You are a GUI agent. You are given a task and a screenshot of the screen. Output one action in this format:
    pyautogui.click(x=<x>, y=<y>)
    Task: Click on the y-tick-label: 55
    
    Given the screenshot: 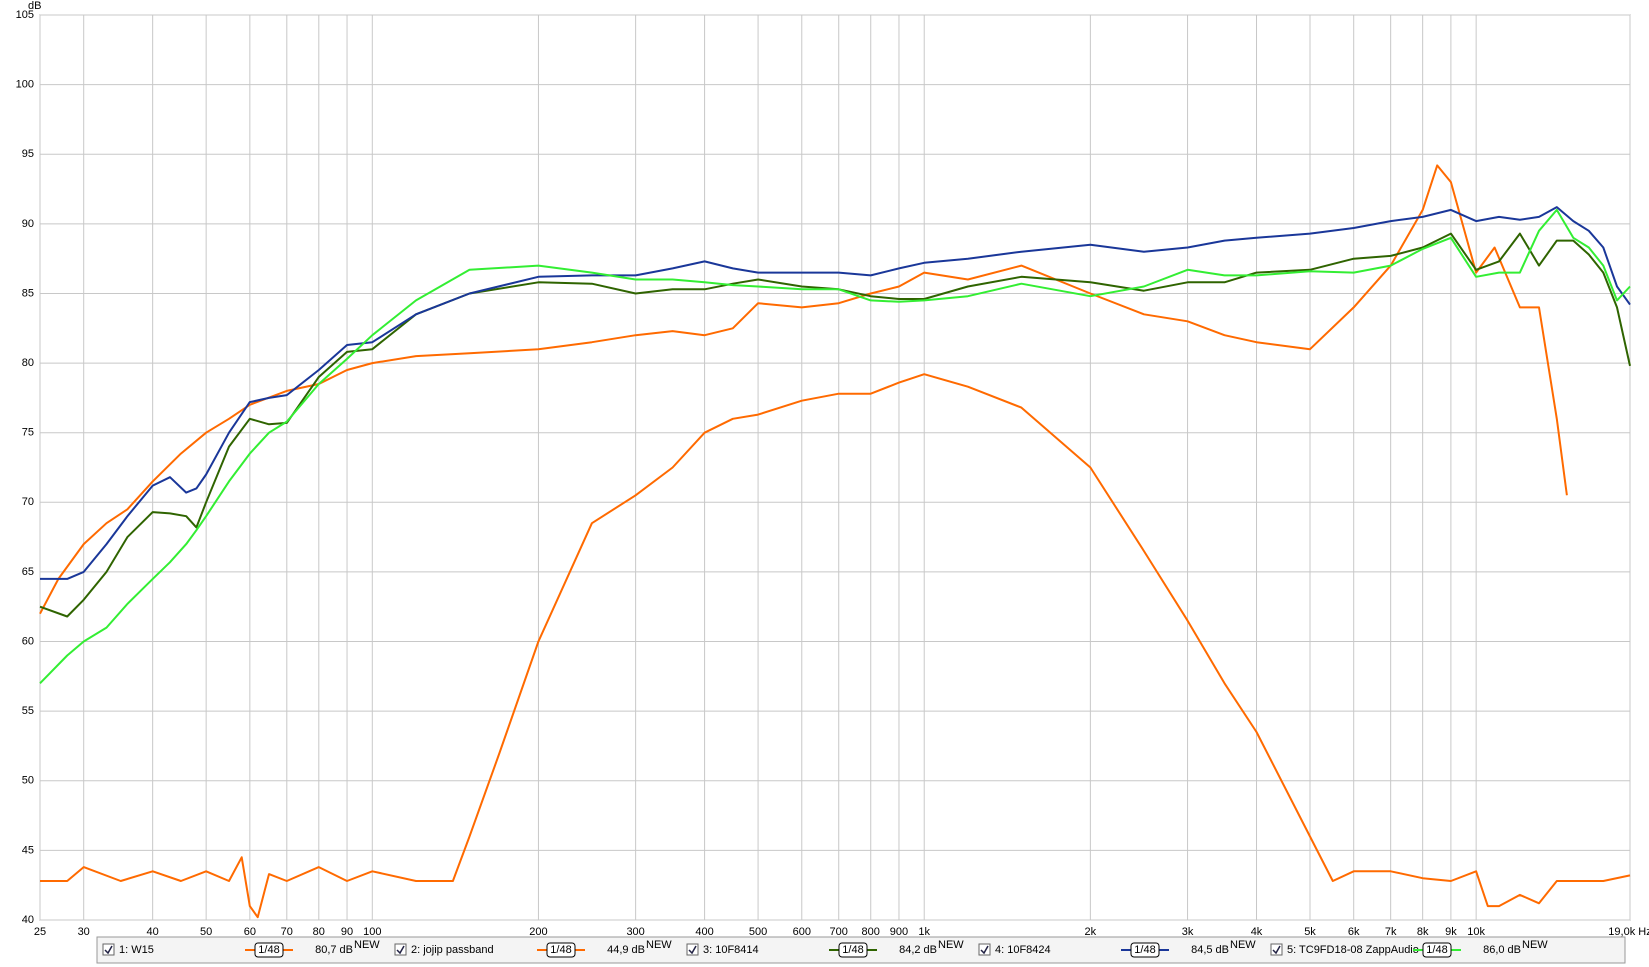 What is the action you would take?
    pyautogui.click(x=28, y=711)
    